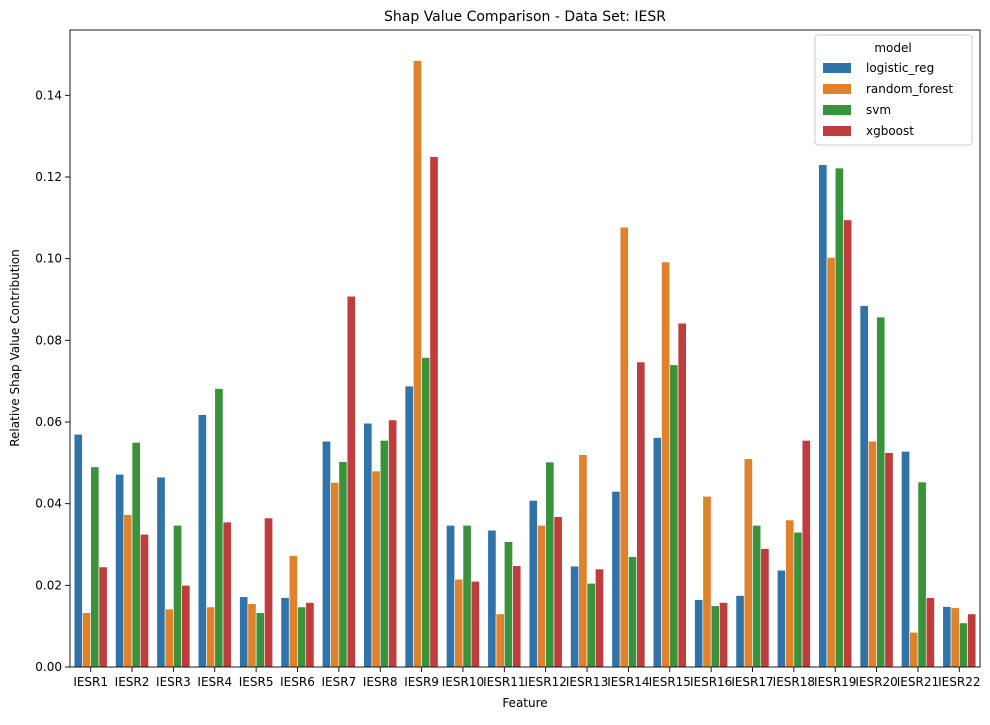 The height and width of the screenshot is (725, 990). What do you see at coordinates (533, 584) in the screenshot?
I see `bar-logistic_reg-IESR12` at bounding box center [533, 584].